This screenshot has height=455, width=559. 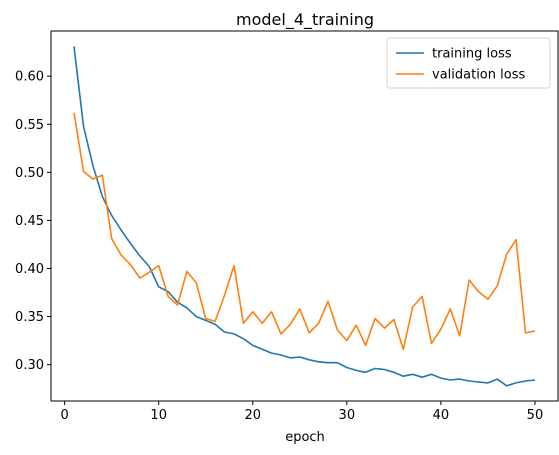 What do you see at coordinates (29, 125) in the screenshot?
I see `y-tick-label: 0.55` at bounding box center [29, 125].